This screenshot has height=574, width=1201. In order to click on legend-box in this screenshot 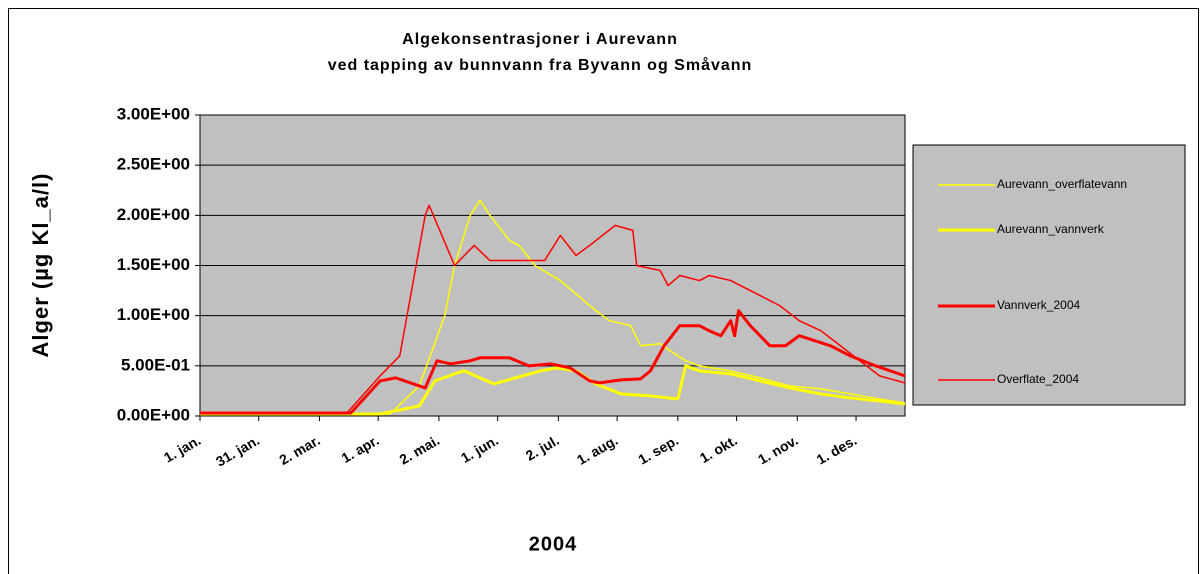, I will do `click(1049, 275)`.